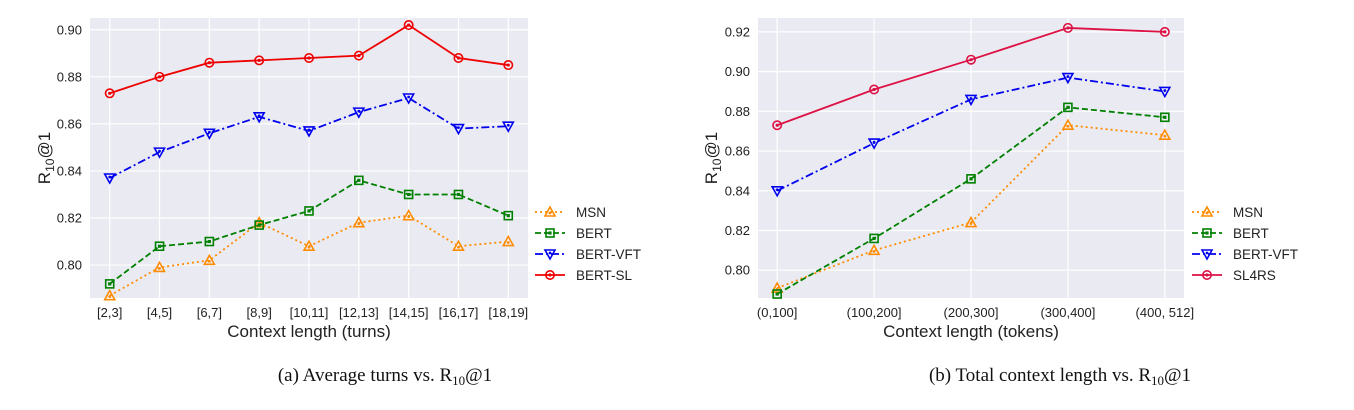 The image size is (1354, 410). Describe the element at coordinates (1165, 312) in the screenshot. I see `x-tick-label: (400, 512]` at that location.